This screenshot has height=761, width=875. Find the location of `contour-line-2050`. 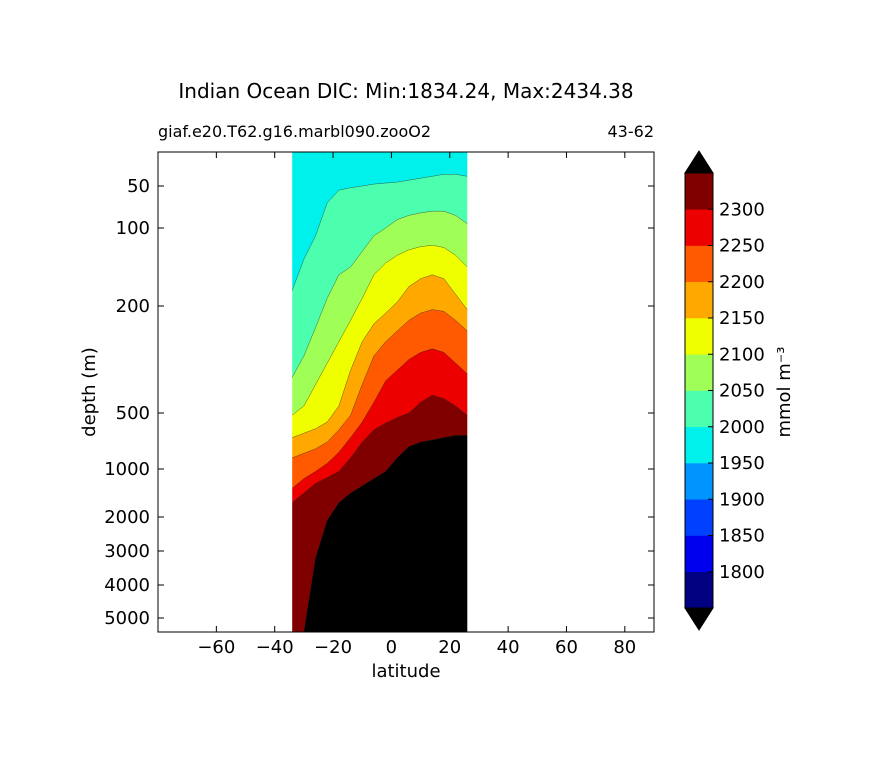

contour-line-2050 is located at coordinates (379, 294).